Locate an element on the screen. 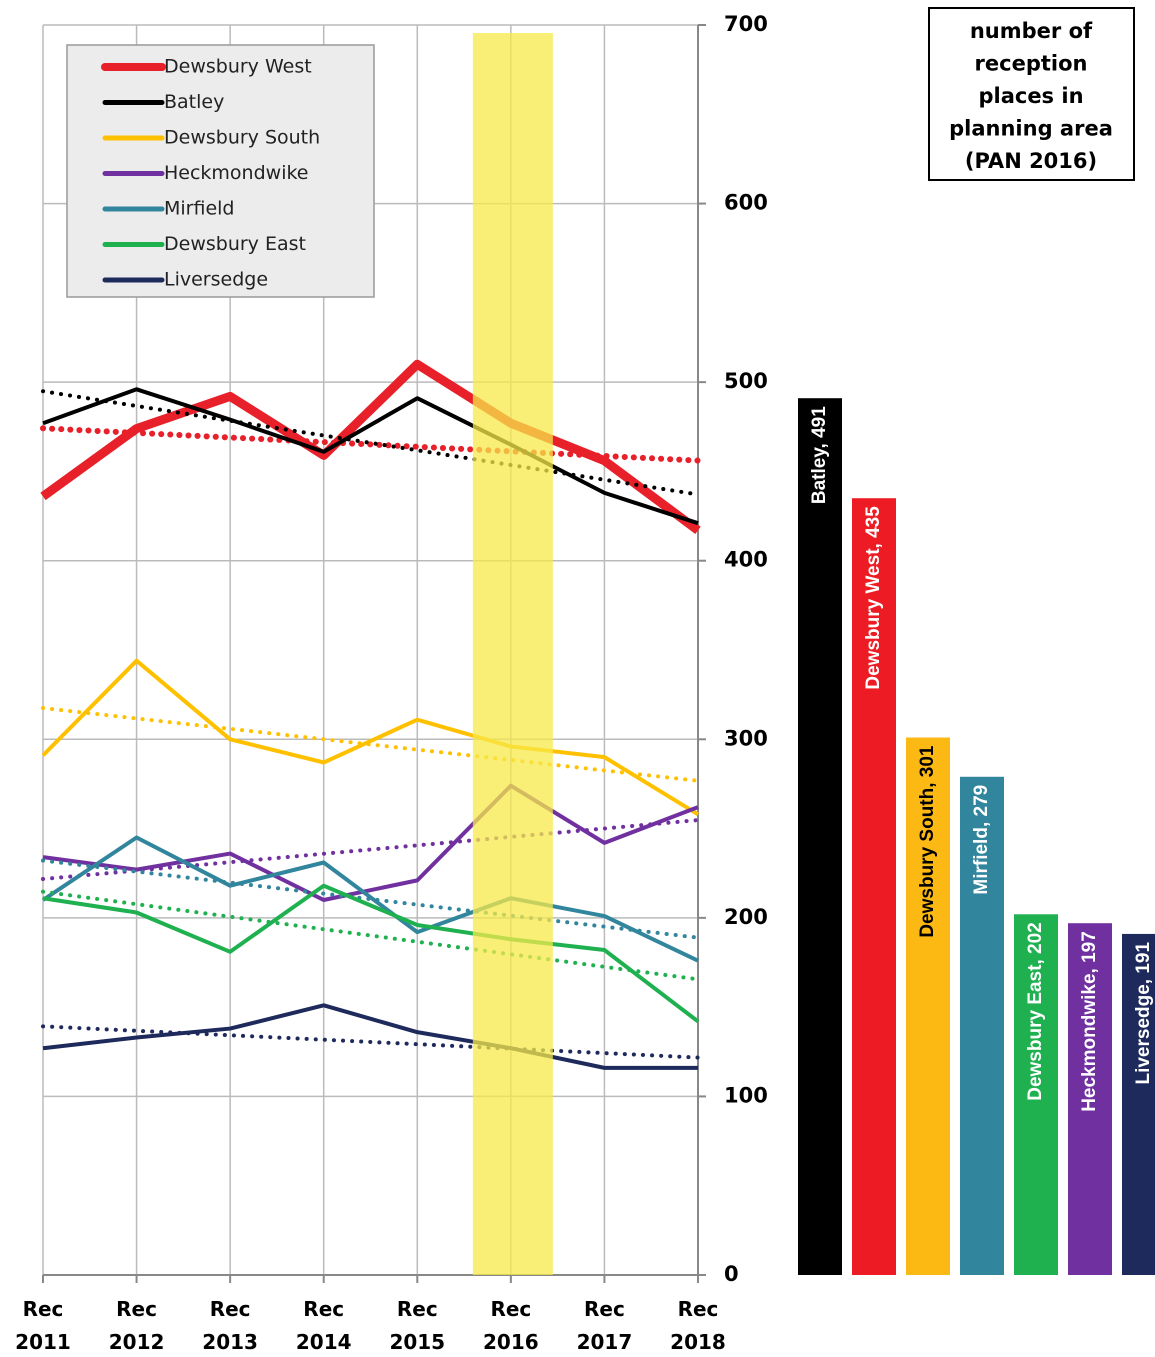 The image size is (1155, 1357). annotation-text: number of is located at coordinates (1031, 31).